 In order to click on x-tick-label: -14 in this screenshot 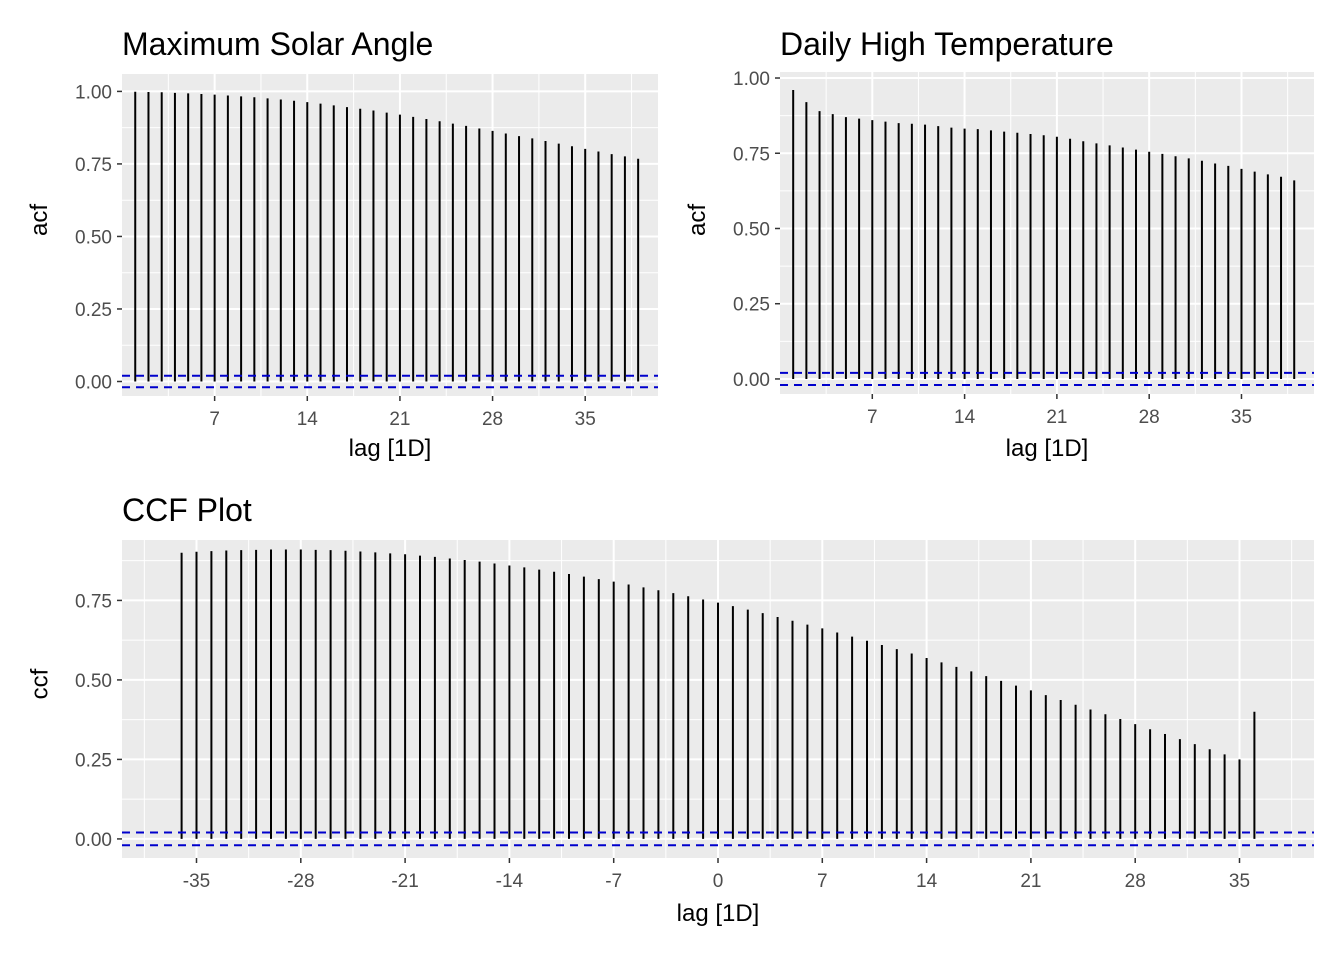, I will do `click(510, 881)`.